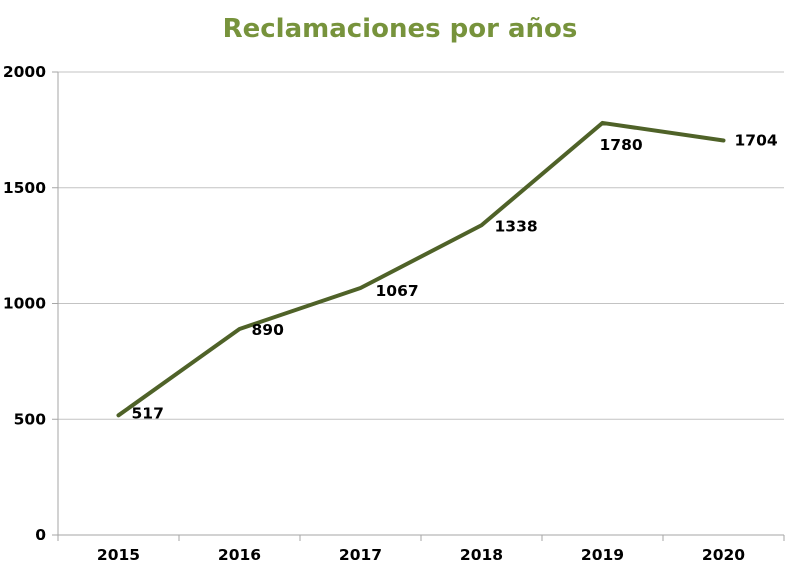 The image size is (800, 577). What do you see at coordinates (360, 555) in the screenshot?
I see `x-tick-label: 2017` at bounding box center [360, 555].